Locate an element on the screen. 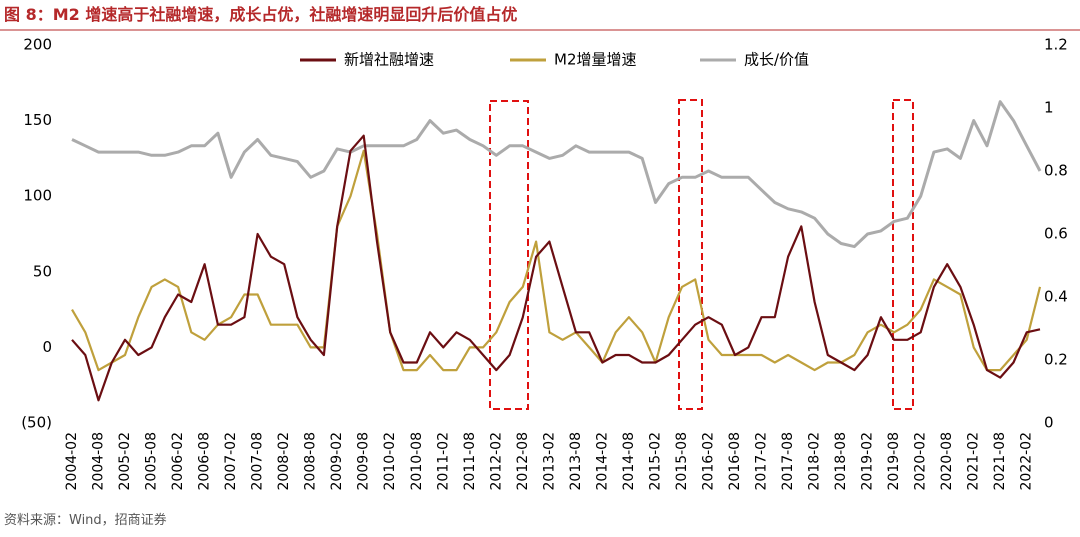  x-tick-label: 2016-02 is located at coordinates (708, 461).